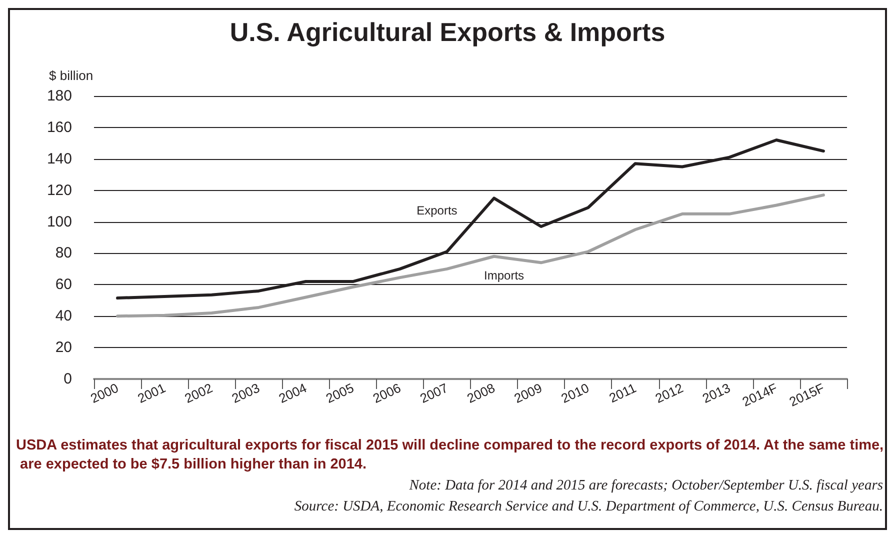 The image size is (895, 538). Describe the element at coordinates (588, 506) in the screenshot. I see `source-note: Source: USDA, Economic Research Service and U.S. Department of Commerce, U.S. Census Bureau.` at that location.